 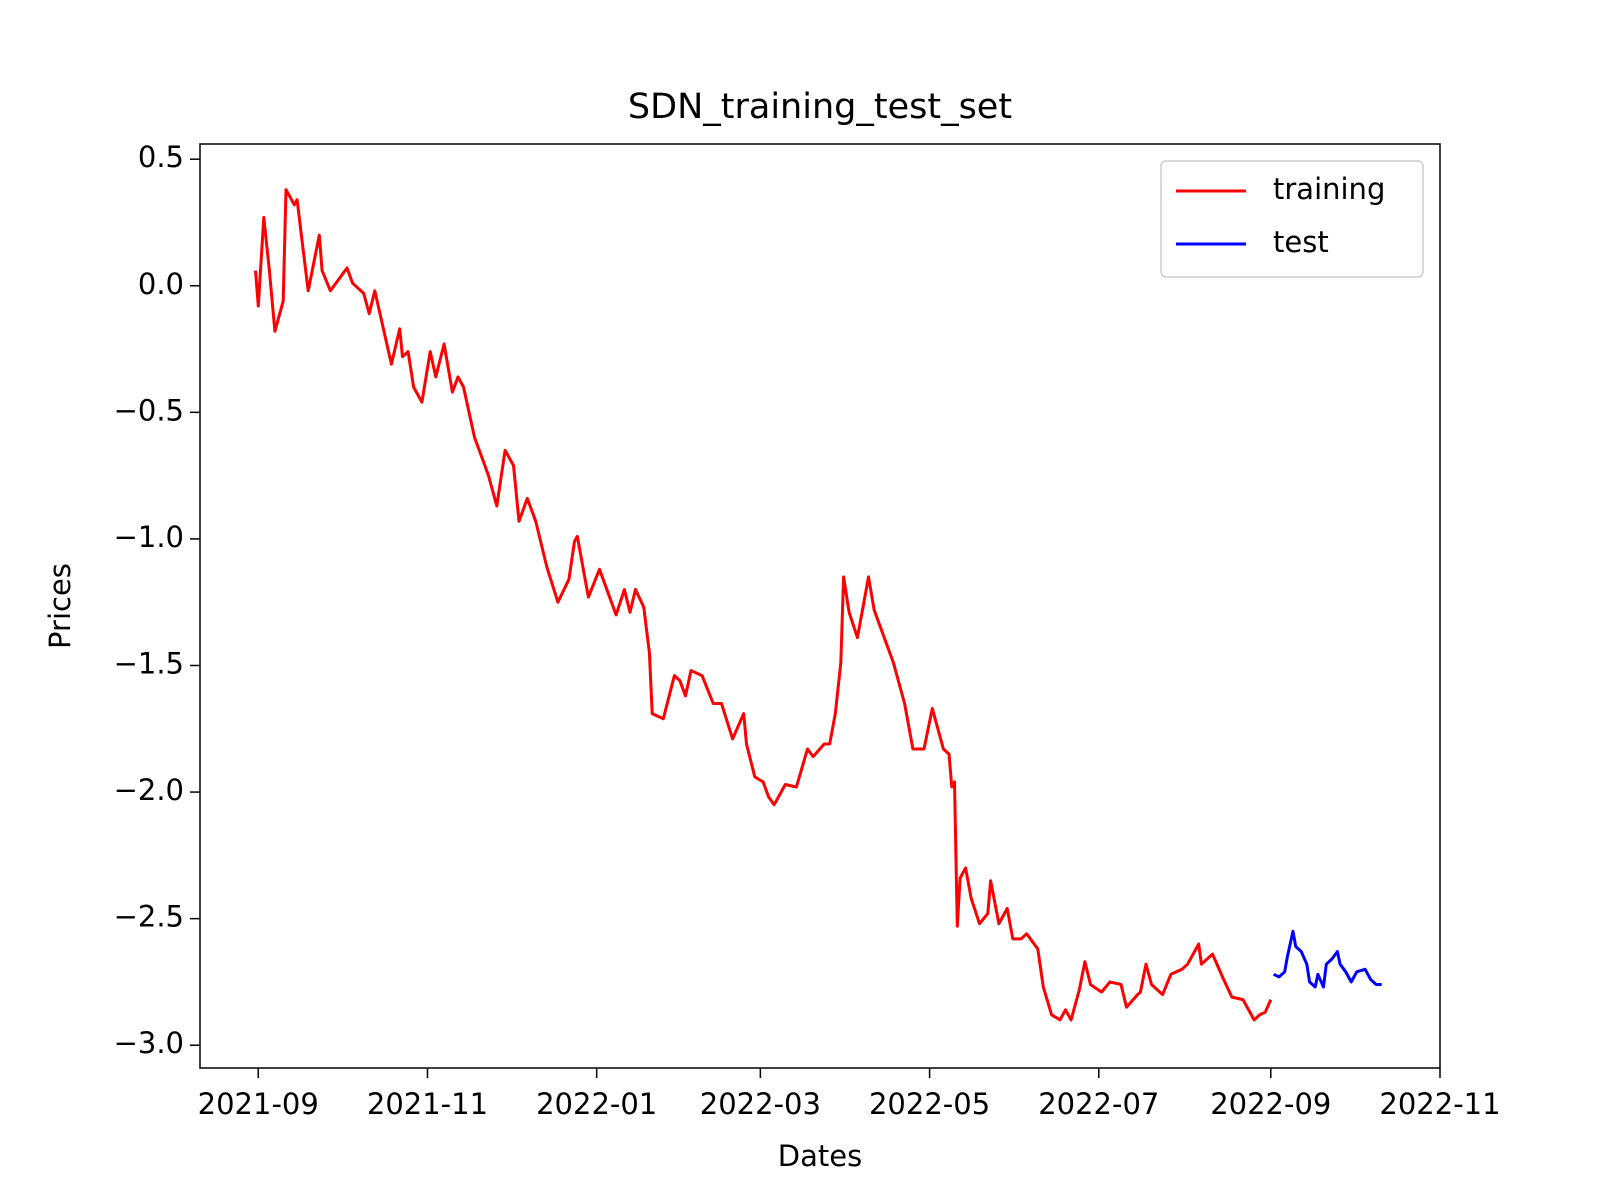 What do you see at coordinates (1327, 959) in the screenshot?
I see `series-line` at bounding box center [1327, 959].